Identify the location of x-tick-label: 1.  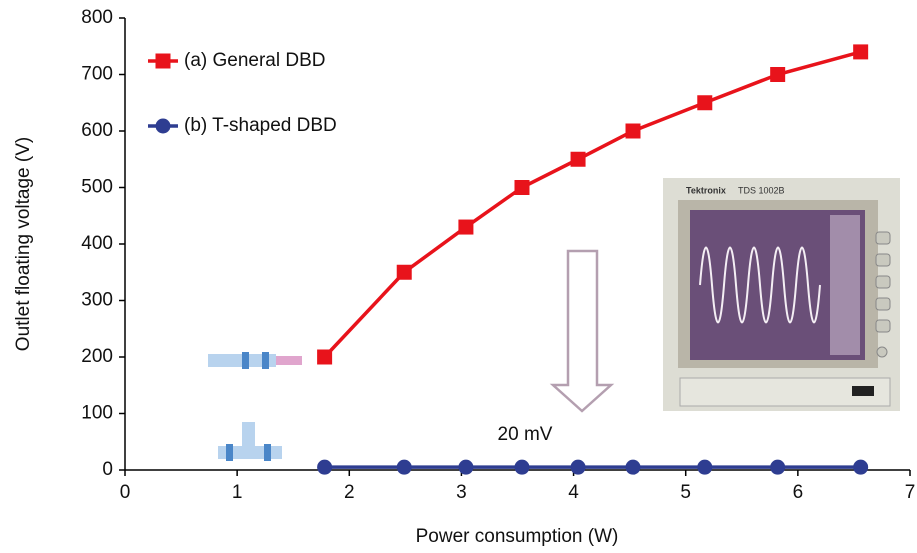
(237, 492).